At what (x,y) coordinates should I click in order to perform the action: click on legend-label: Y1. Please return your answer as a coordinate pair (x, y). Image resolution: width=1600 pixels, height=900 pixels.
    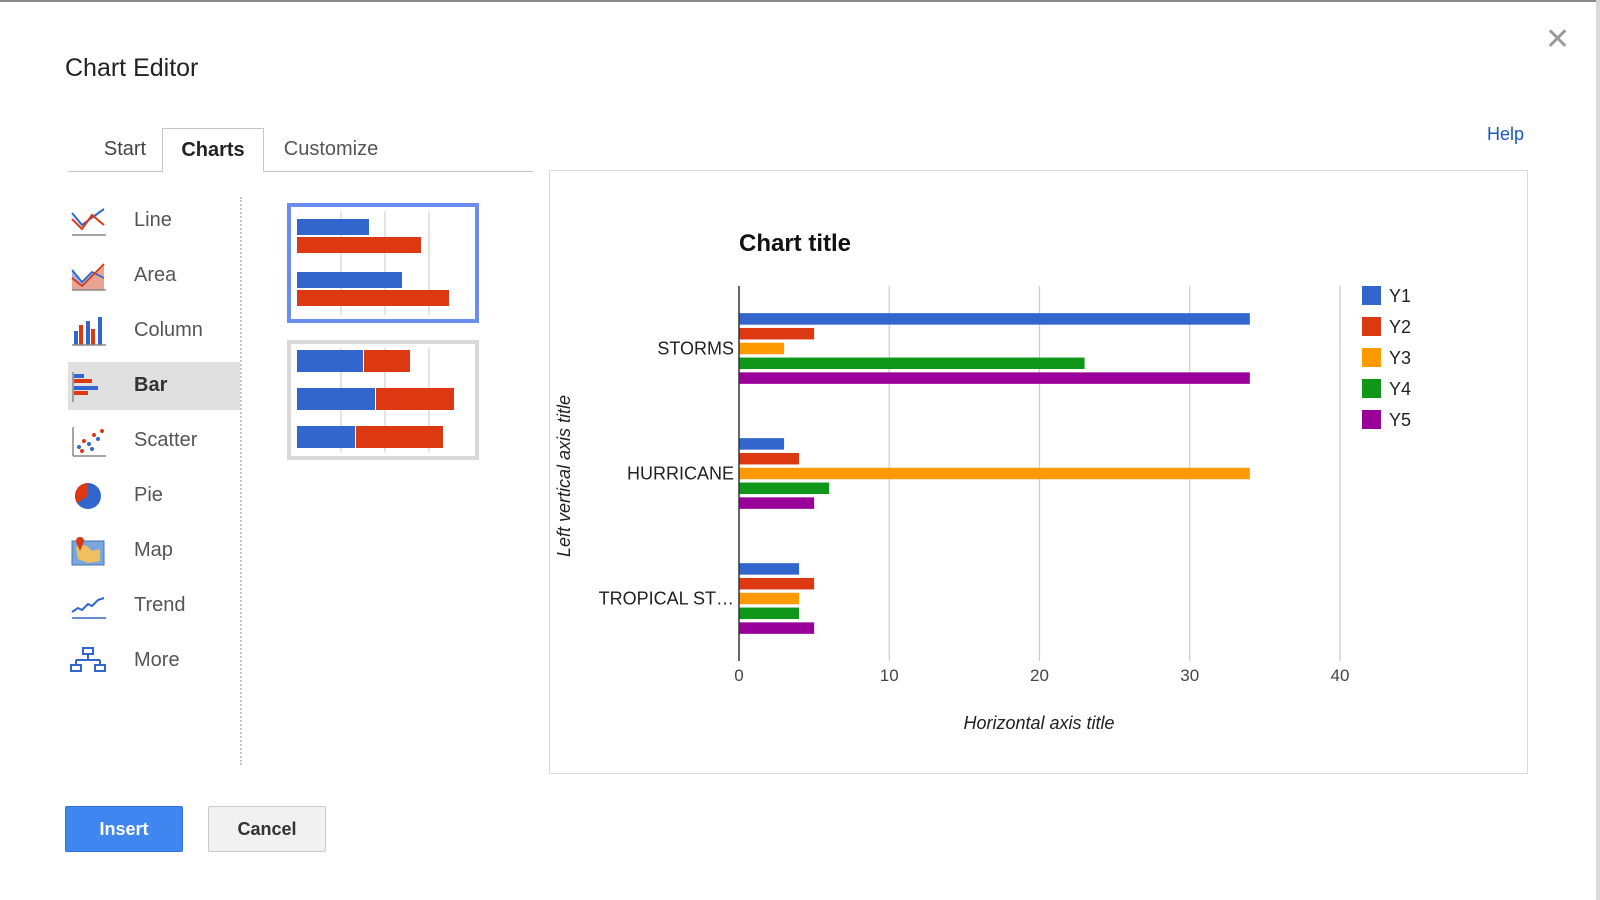
    Looking at the image, I should click on (1400, 296).